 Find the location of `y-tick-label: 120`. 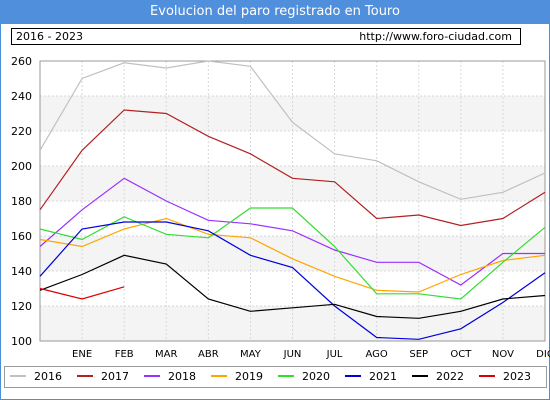

y-tick-label: 120 is located at coordinates (21, 306).